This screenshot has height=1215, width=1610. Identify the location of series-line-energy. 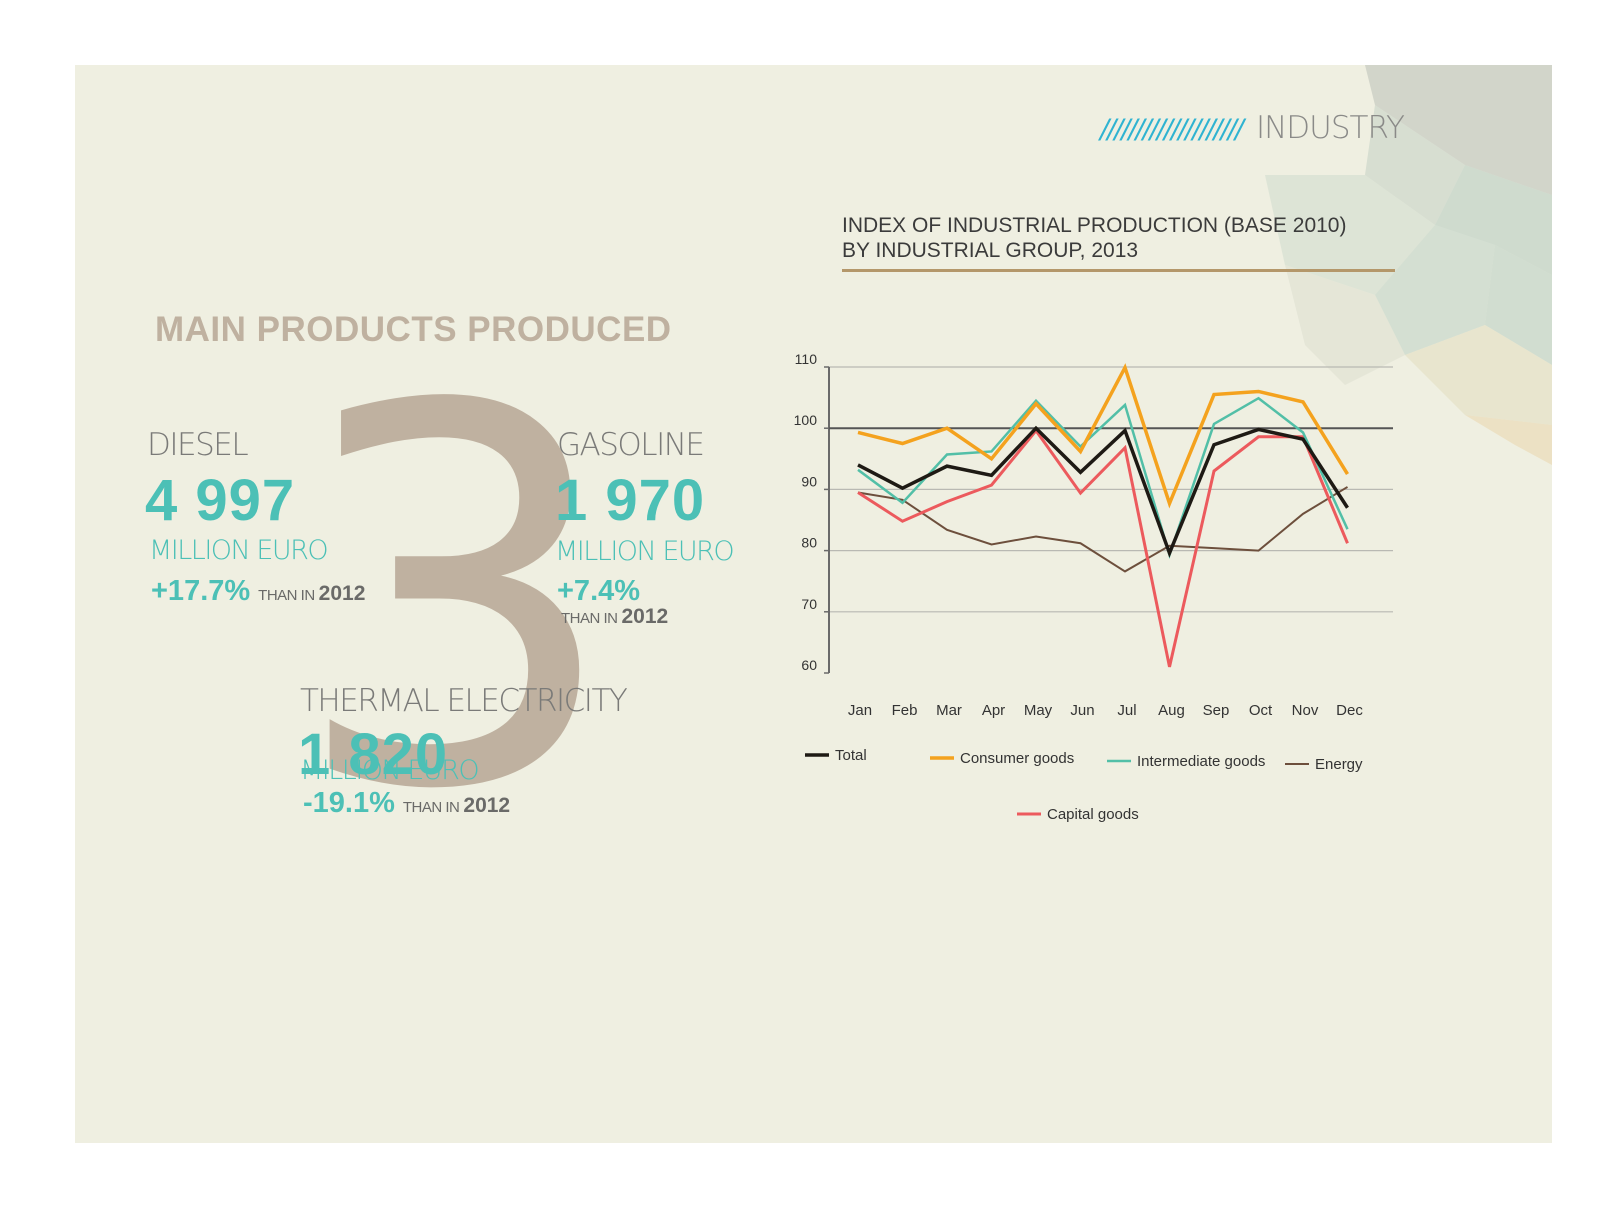
(1103, 529).